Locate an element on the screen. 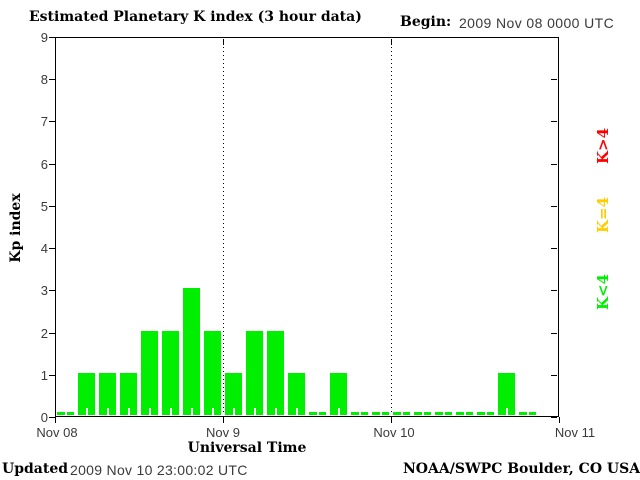 This screenshot has height=480, width=640. updated-value: 2009 Nov 10 23:00:02 UTC is located at coordinates (159, 470).